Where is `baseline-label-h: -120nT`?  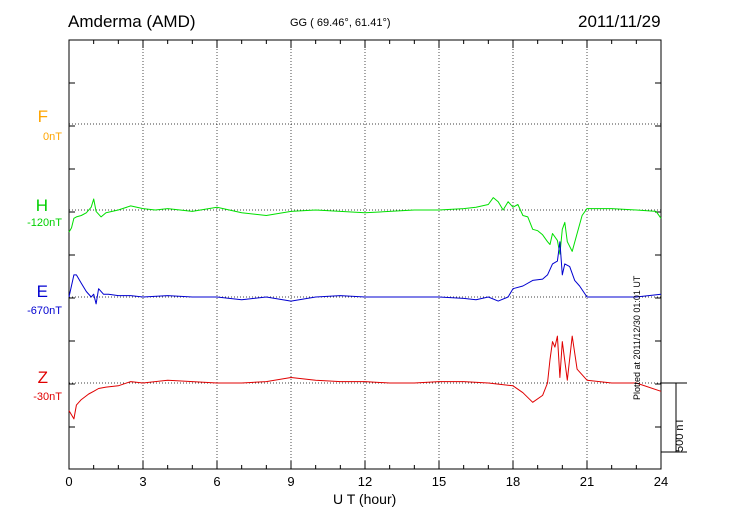 baseline-label-h: -120nT is located at coordinates (44, 223).